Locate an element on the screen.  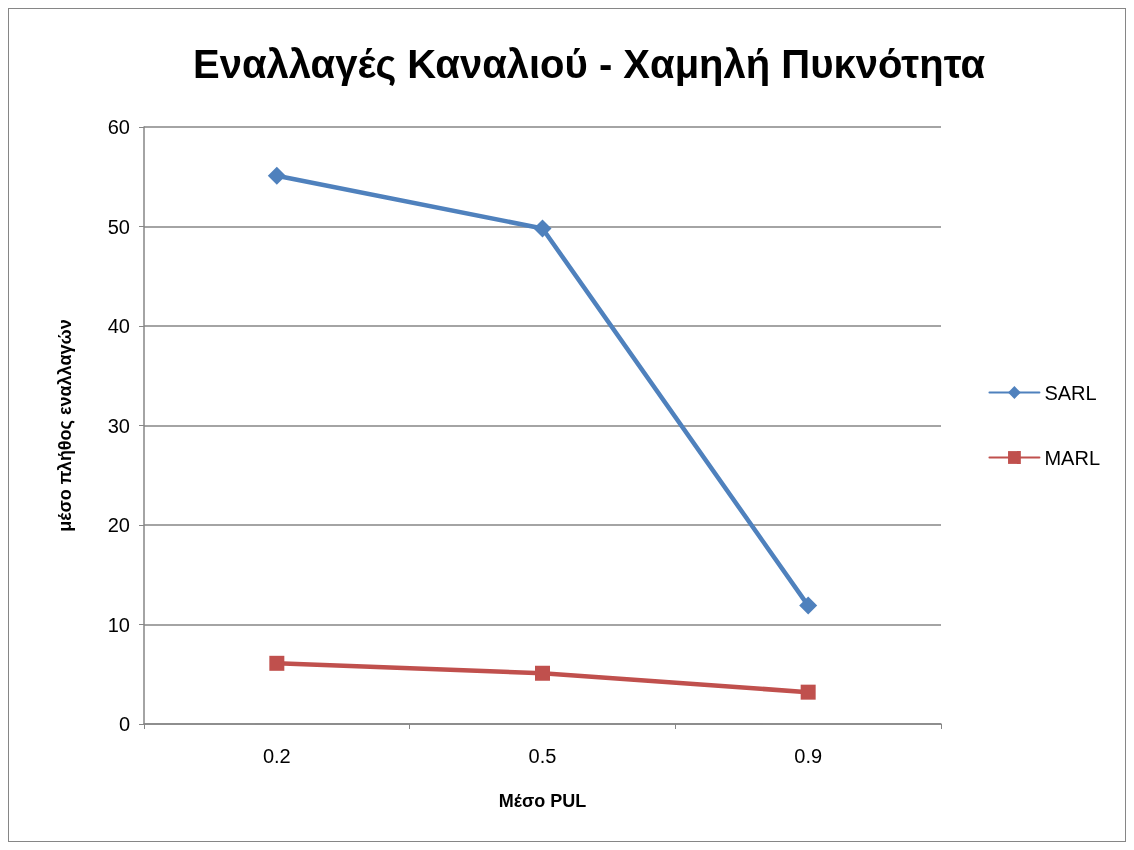
x-tick-label: 0.9 is located at coordinates (808, 756).